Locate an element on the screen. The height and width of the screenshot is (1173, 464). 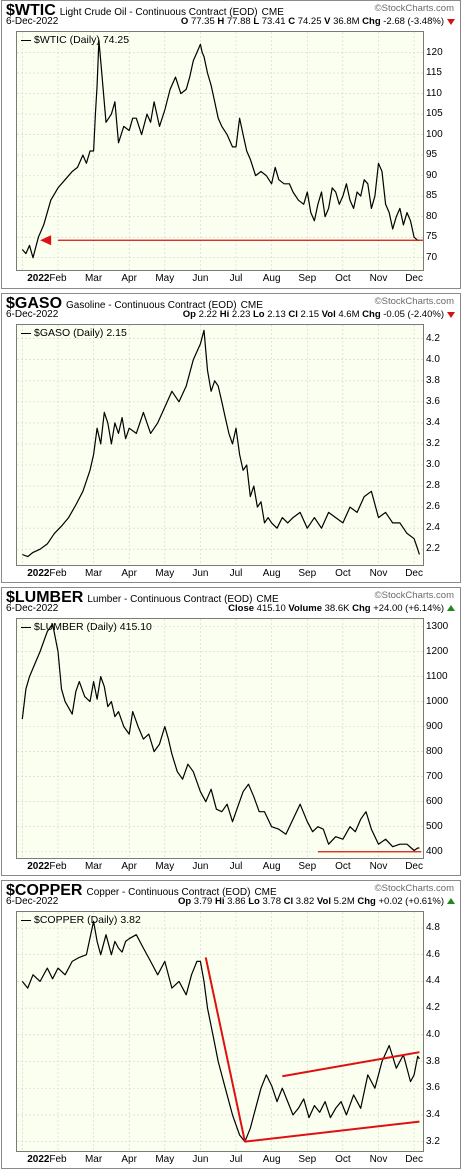
y-tick-label: 2.8 is located at coordinates (433, 486).